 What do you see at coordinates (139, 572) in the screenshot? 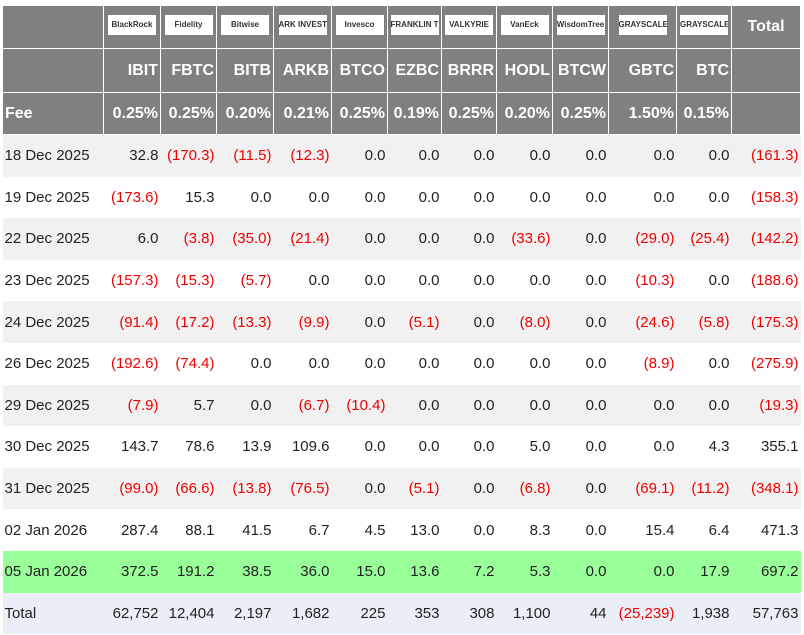
I see `flow-cell: 372.5` at bounding box center [139, 572].